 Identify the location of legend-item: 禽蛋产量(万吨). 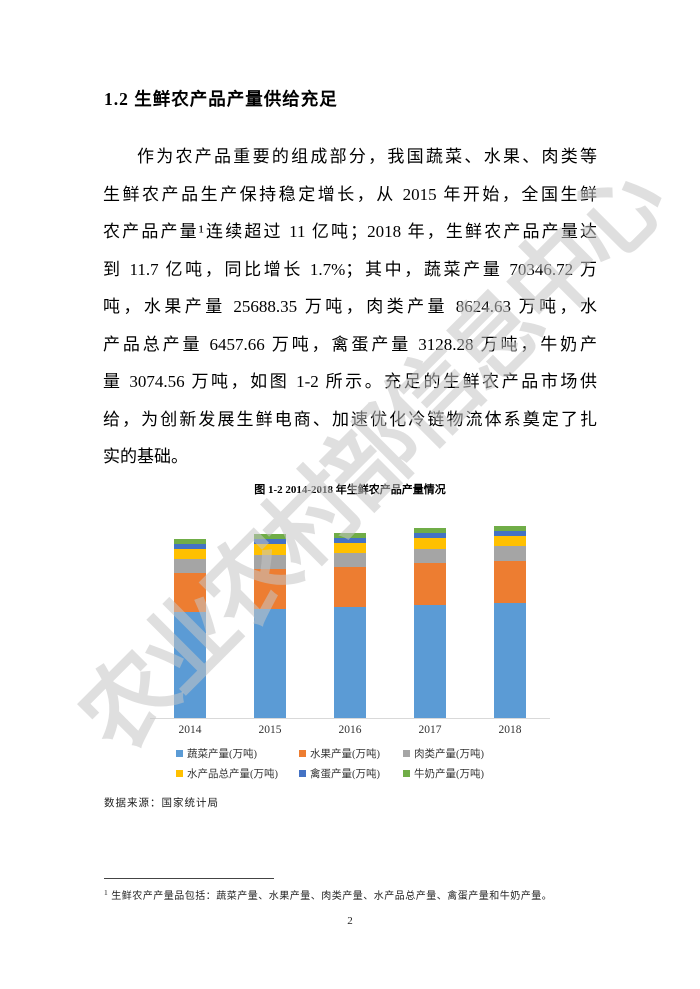
(351, 773).